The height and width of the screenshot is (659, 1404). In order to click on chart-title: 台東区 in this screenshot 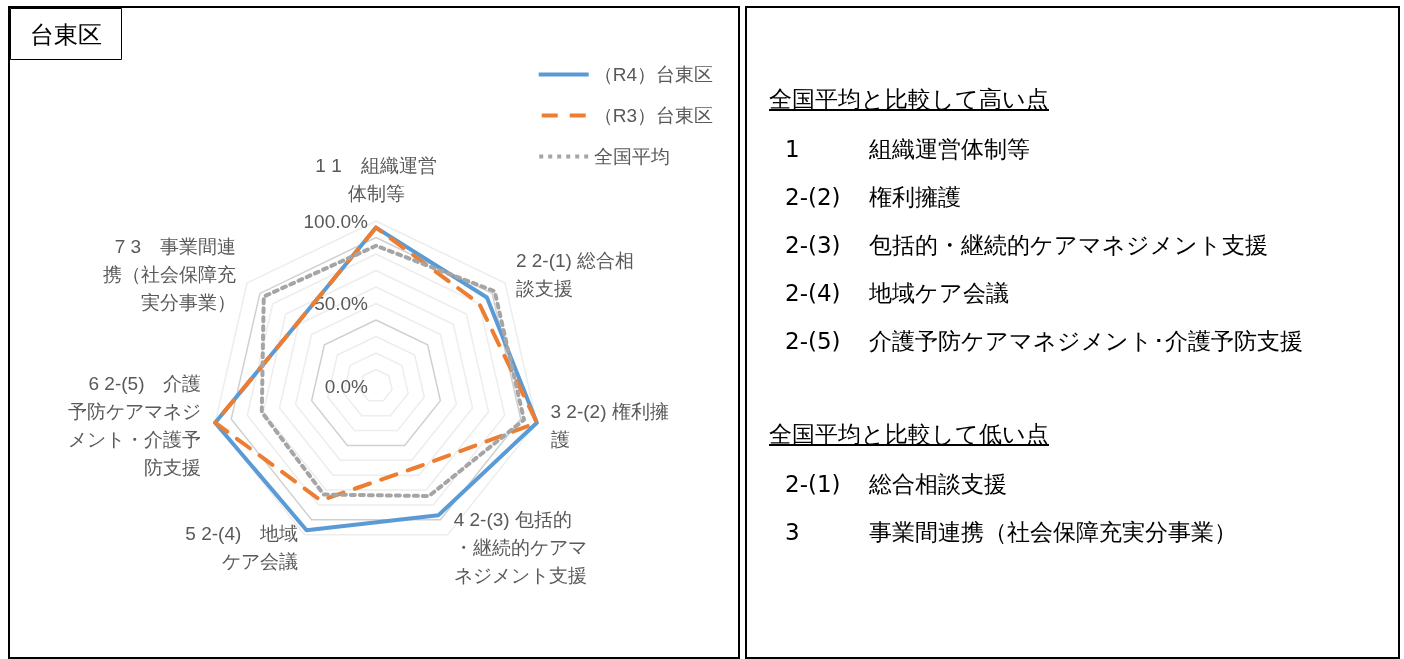, I will do `click(66, 34)`.